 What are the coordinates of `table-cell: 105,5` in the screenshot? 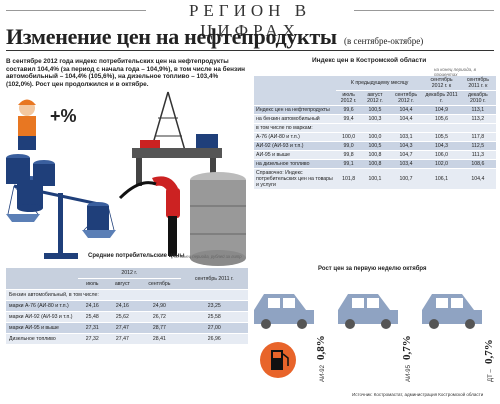 It's located at (441, 137).